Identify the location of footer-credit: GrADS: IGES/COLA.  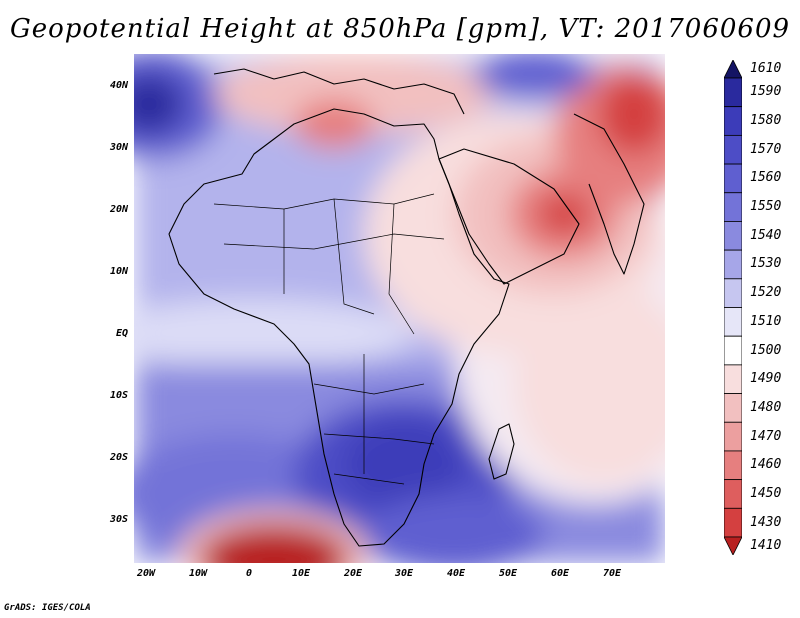
(47, 608).